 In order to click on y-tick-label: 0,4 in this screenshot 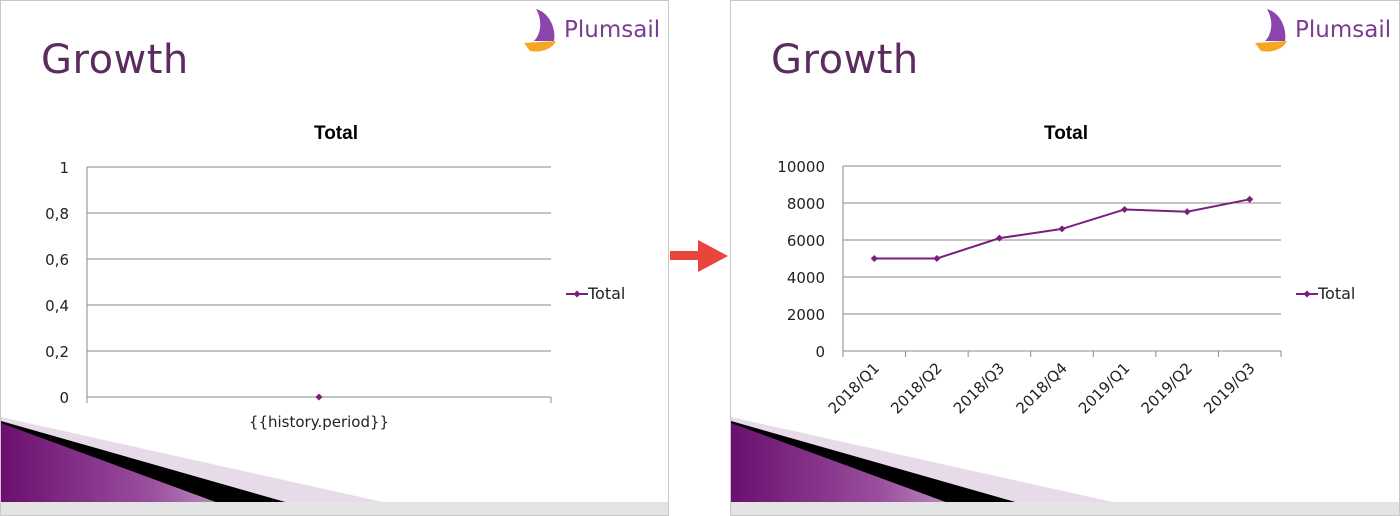, I will do `click(57, 306)`.